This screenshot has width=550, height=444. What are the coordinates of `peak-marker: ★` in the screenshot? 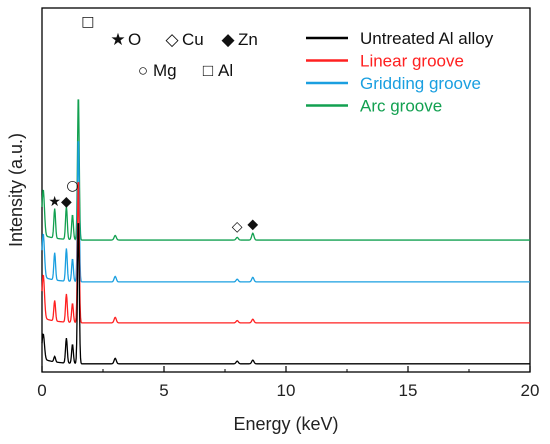 It's located at (54, 202).